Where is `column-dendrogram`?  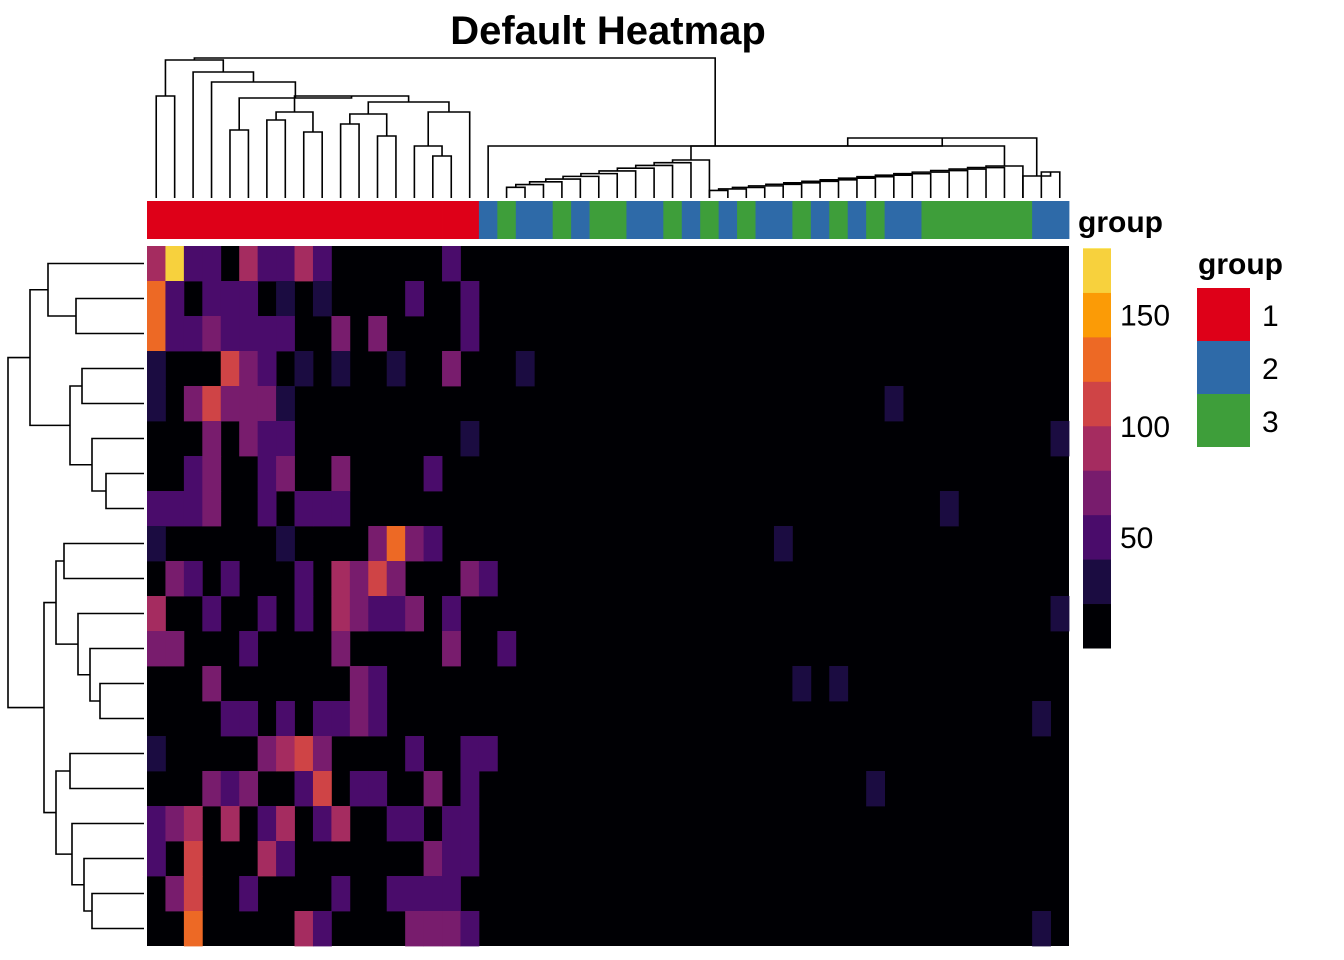
column-dendrogram is located at coordinates (608, 127).